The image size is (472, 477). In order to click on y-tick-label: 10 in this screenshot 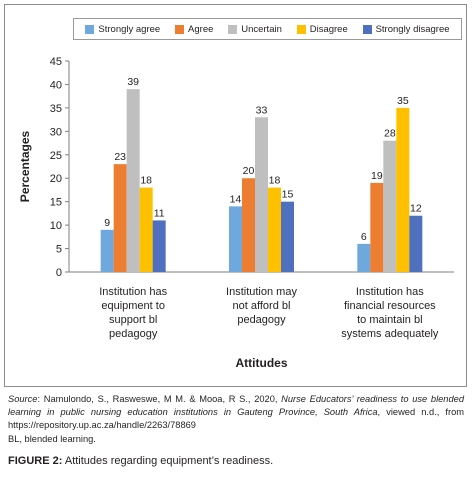, I will do `click(56, 226)`.